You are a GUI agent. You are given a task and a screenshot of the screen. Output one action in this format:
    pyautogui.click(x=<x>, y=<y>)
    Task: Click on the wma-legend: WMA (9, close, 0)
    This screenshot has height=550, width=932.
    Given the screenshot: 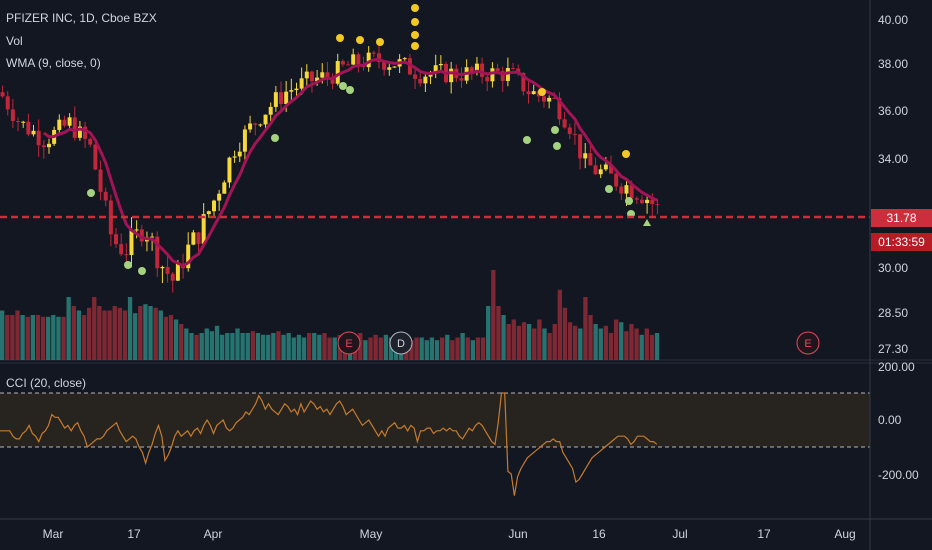 What is the action you would take?
    pyautogui.click(x=53, y=63)
    